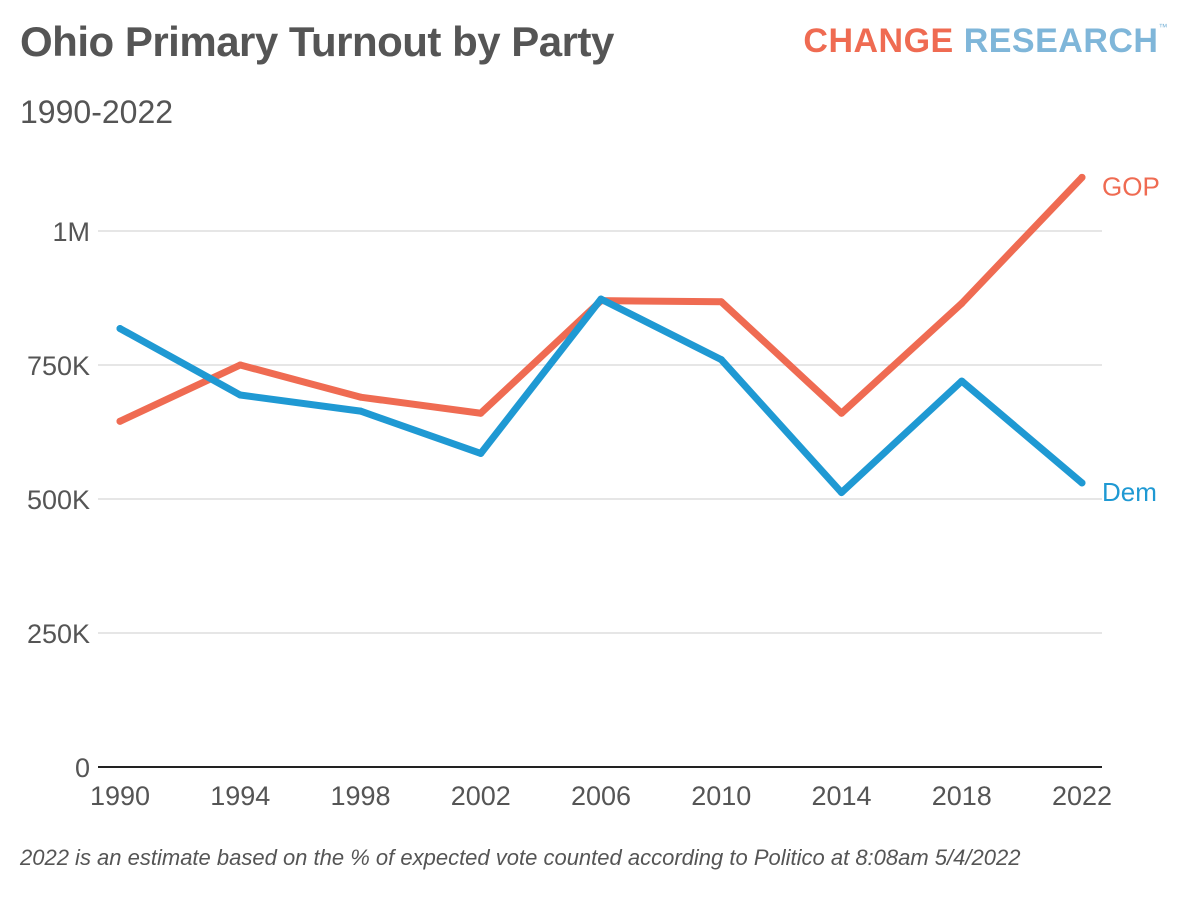  I want to click on series-label-gop: GOP, so click(1131, 186).